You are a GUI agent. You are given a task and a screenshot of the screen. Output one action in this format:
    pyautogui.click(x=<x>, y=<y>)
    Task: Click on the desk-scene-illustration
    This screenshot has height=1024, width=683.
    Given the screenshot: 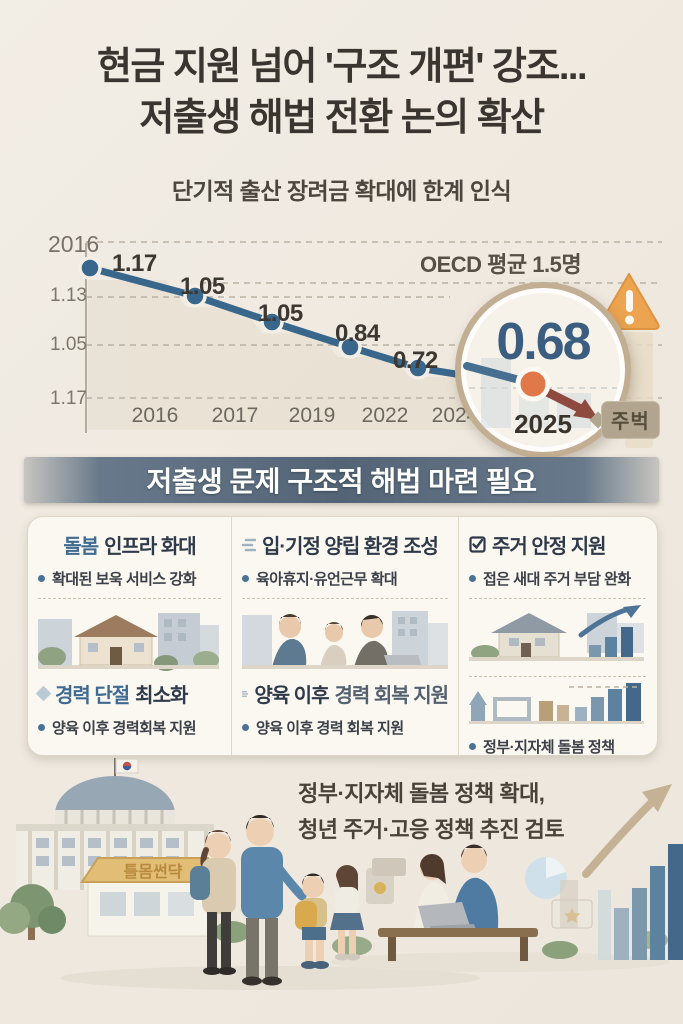 What is the action you would take?
    pyautogui.click(x=479, y=902)
    